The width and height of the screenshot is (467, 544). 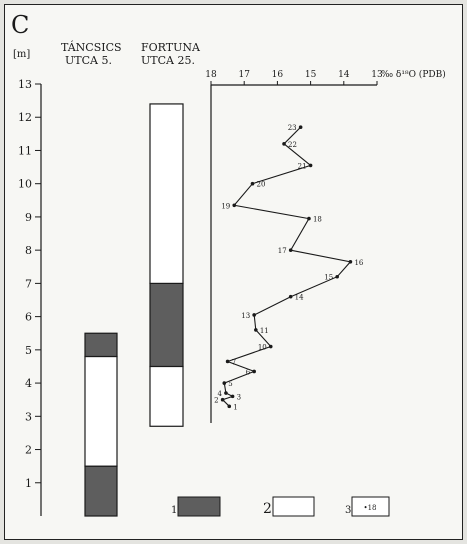 I want to click on column2-name-line1: FORTUNA, so click(x=171, y=47).